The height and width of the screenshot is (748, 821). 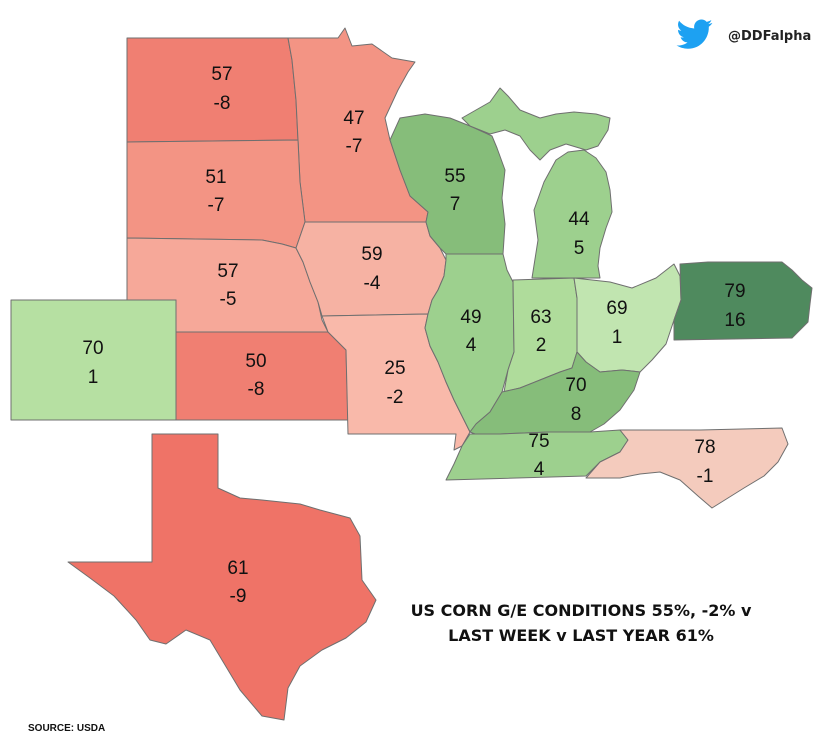 I want to click on tx-score: 61, so click(x=237, y=568).